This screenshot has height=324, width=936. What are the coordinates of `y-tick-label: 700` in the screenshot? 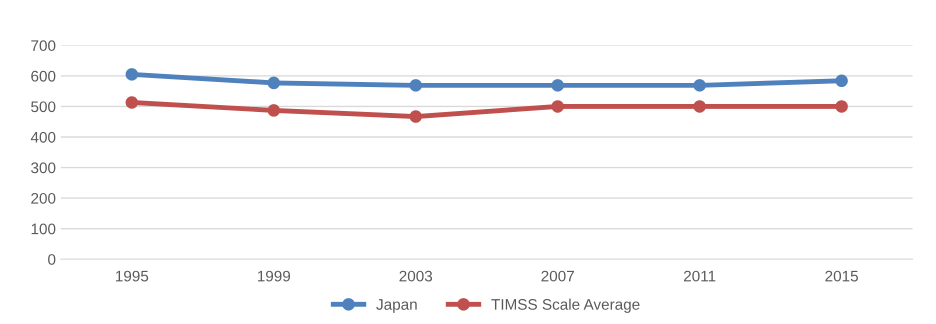 It's located at (43, 46).